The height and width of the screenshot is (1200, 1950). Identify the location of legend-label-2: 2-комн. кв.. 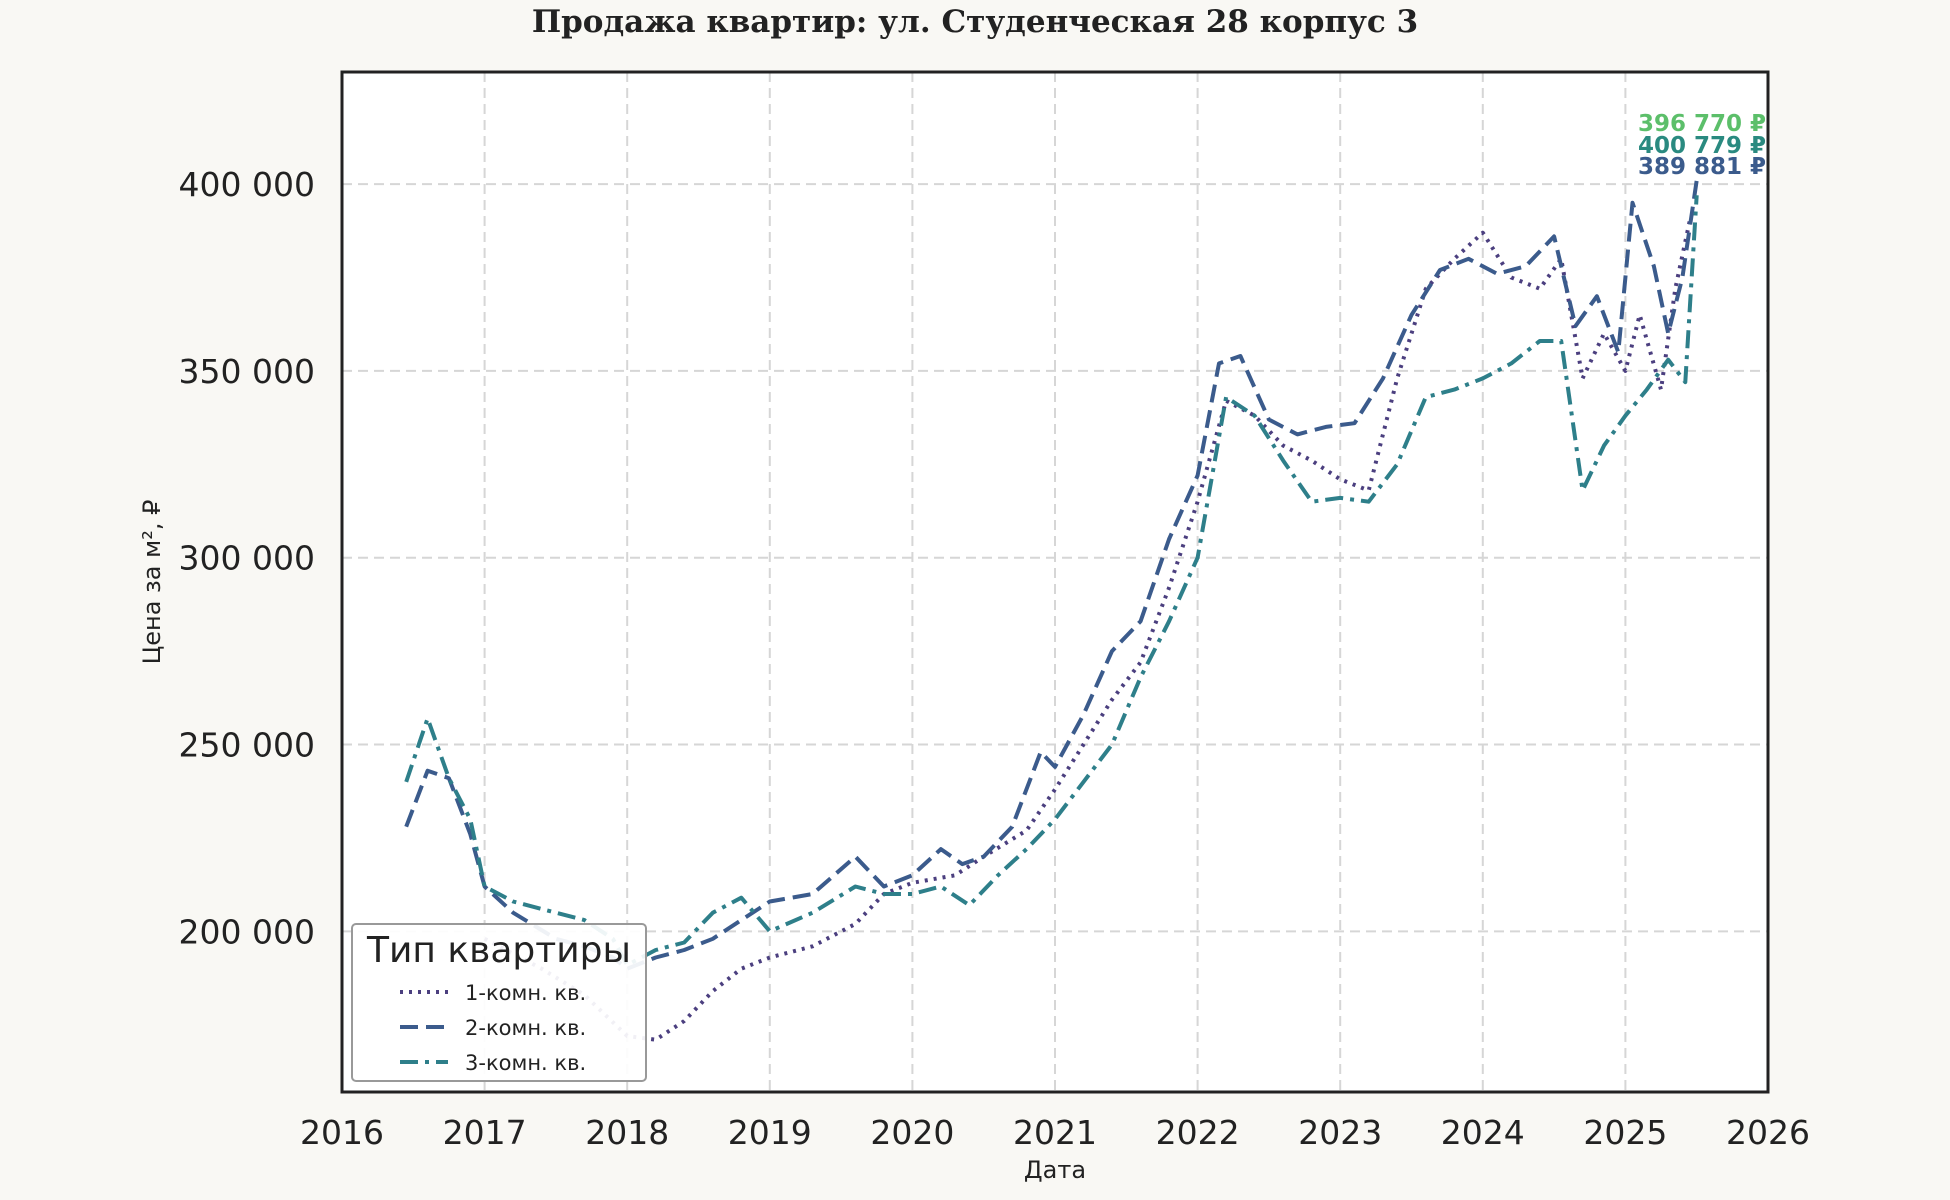
(525, 1028).